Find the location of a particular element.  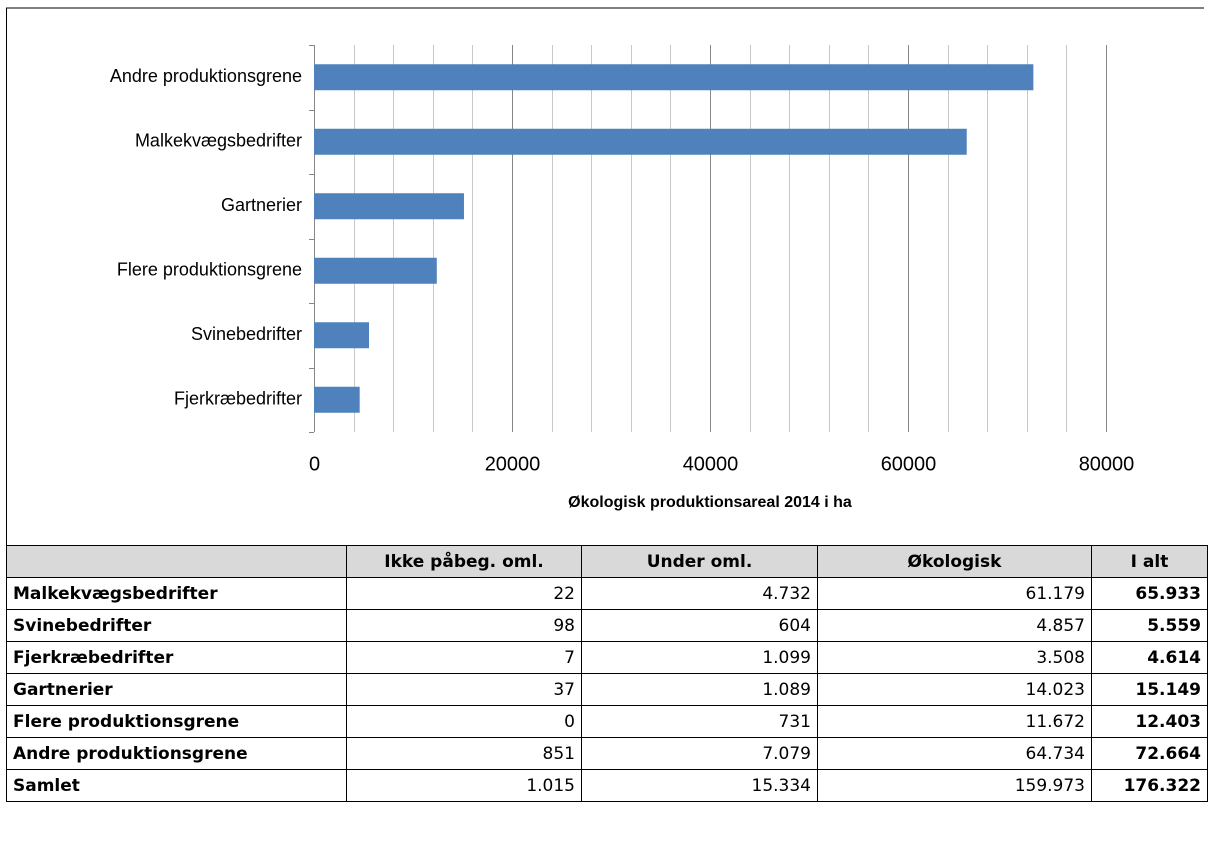

cell: 604 is located at coordinates (699, 625).